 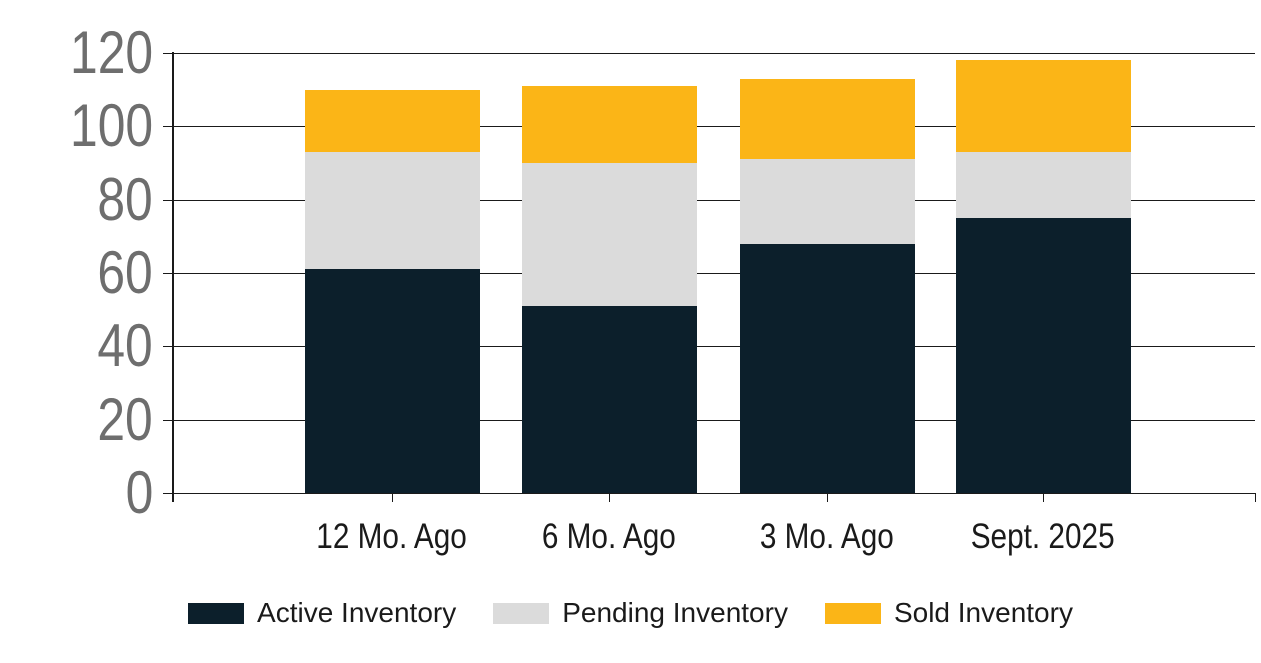 What do you see at coordinates (76, 493) in the screenshot?
I see `y-axis-tick-label: 0` at bounding box center [76, 493].